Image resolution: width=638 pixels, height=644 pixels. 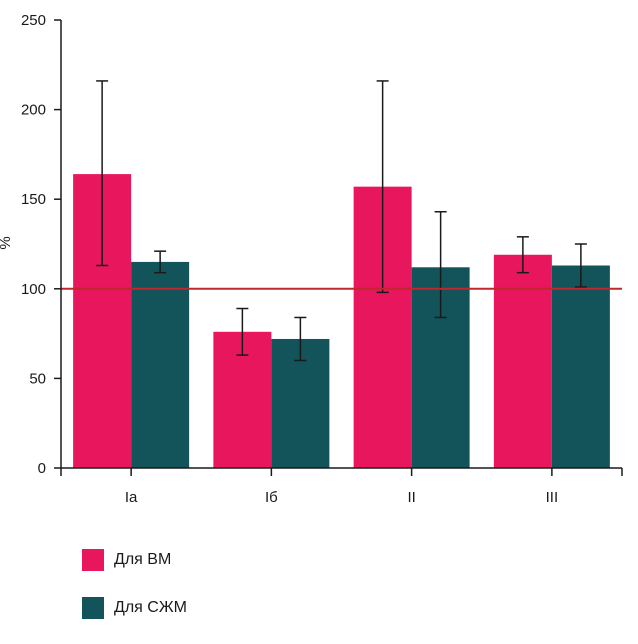 I want to click on legend: Для ВМ Для СЖМ, so click(x=134, y=596).